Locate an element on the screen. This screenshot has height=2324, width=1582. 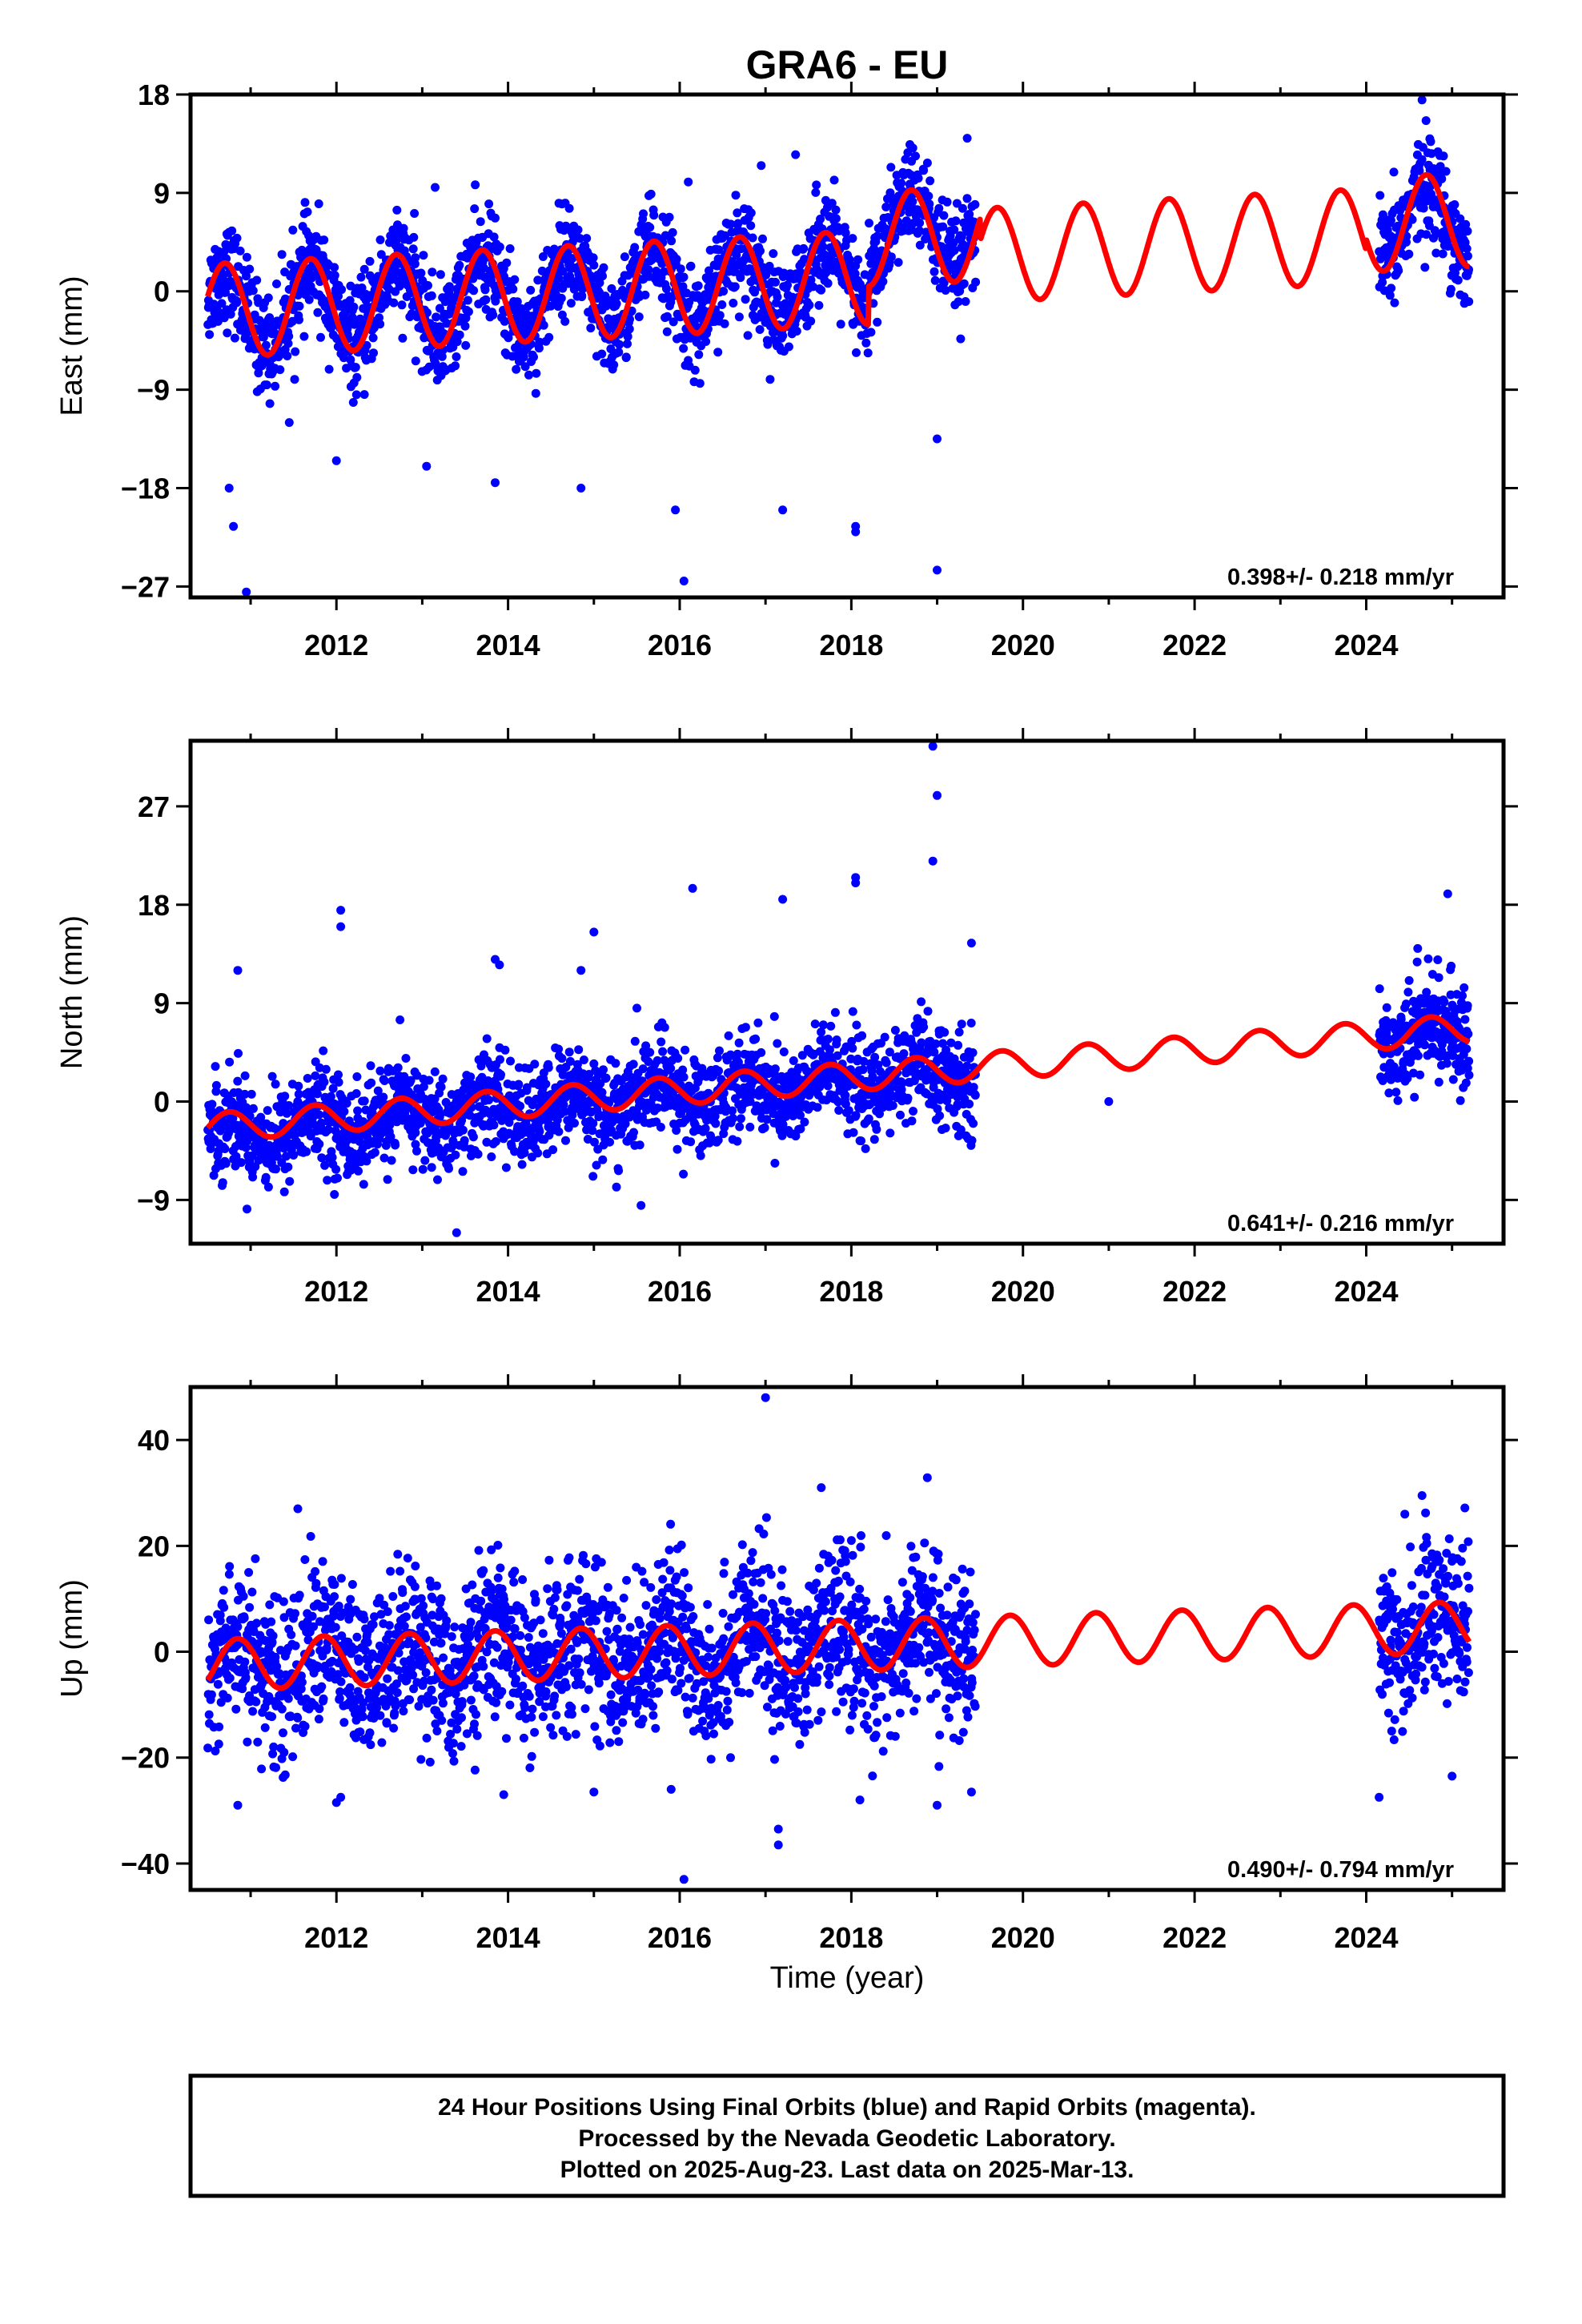
north-x-tick-label: 2014 is located at coordinates (508, 1291).